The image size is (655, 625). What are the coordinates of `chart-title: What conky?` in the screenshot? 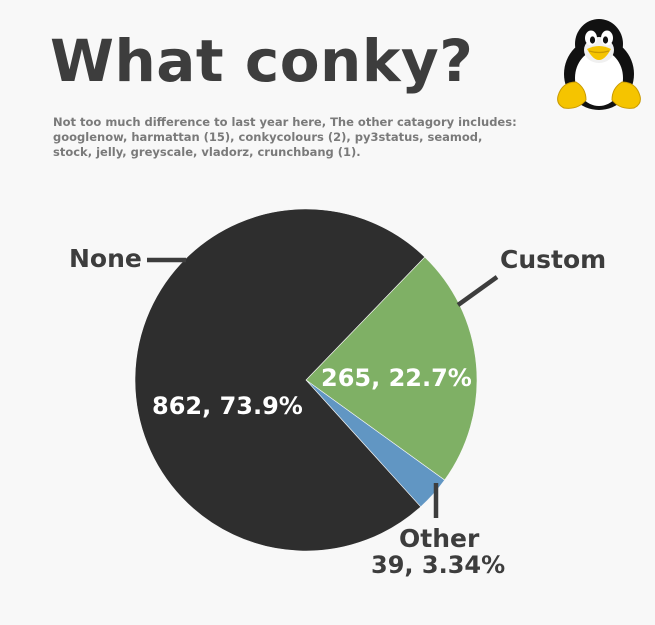 It's located at (262, 61).